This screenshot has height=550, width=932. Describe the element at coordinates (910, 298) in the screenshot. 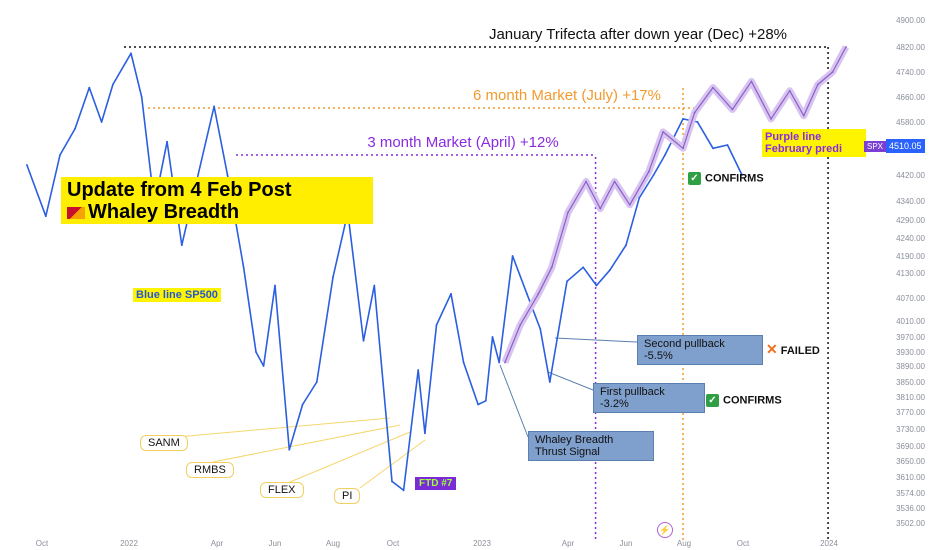

I see `y-tick-label: 4070.00` at that location.